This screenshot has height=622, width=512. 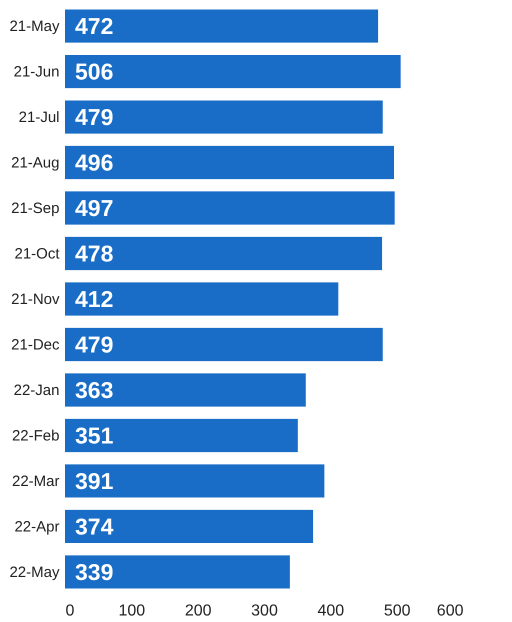 I want to click on data-label: 412, so click(x=94, y=299).